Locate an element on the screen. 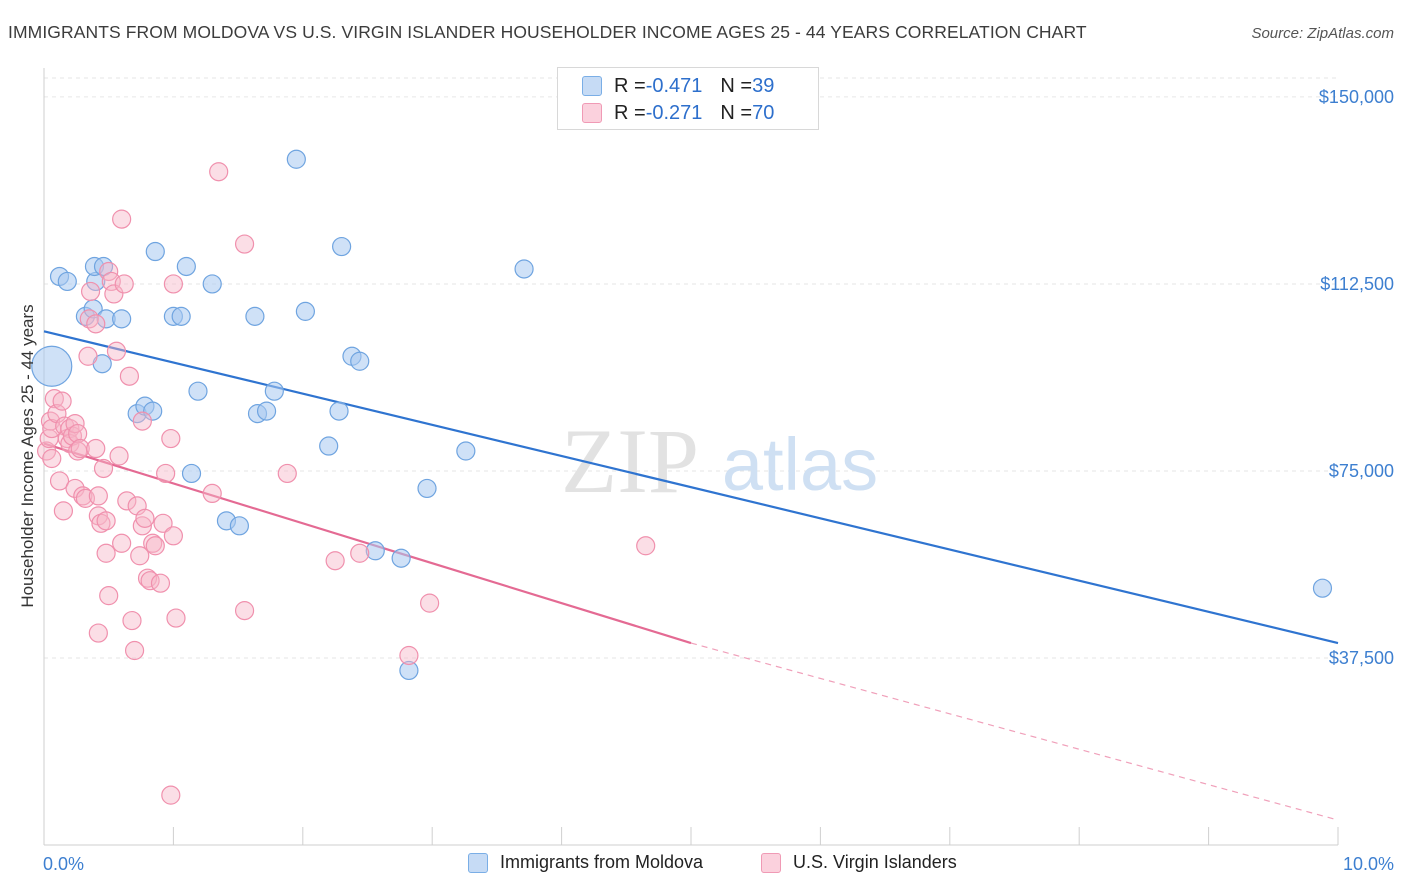  legend-n-label: N = is located at coordinates (736, 112).